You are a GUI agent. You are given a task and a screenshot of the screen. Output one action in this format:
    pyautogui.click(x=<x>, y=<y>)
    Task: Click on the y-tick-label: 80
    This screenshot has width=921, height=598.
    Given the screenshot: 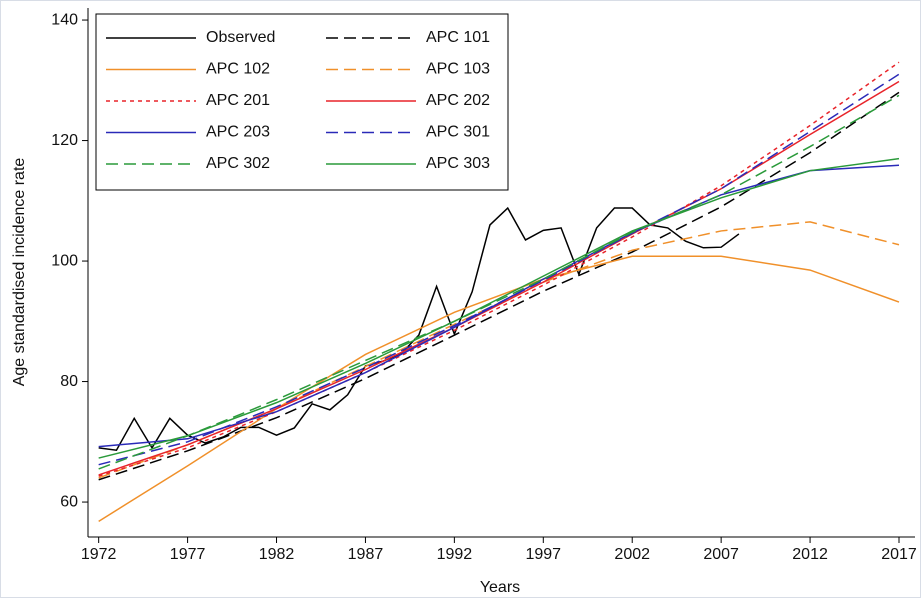 What is the action you would take?
    pyautogui.click(x=69, y=381)
    